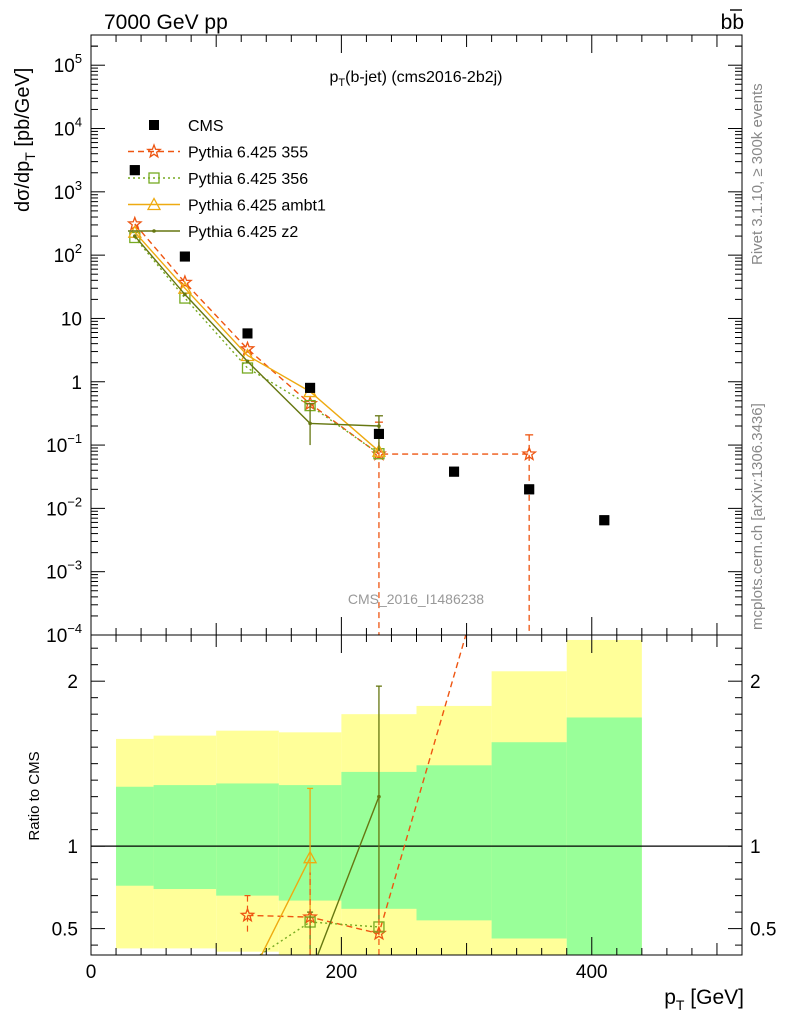 The height and width of the screenshot is (1024, 786). I want to click on x-axis-label-main: p, so click(670, 997).